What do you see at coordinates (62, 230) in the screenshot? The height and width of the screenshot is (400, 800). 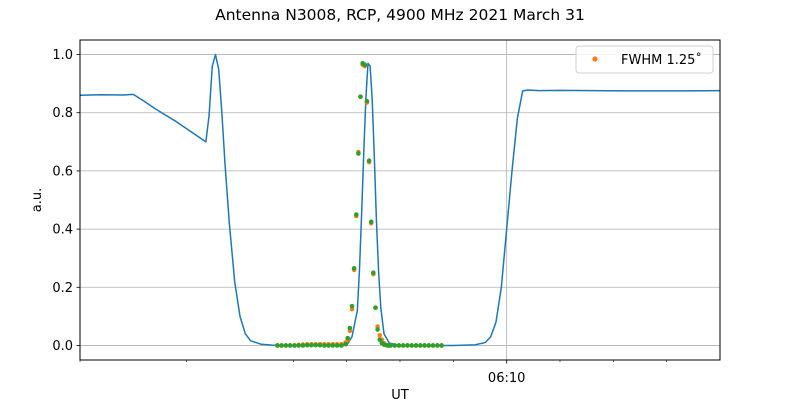 I see `y-tick-label: 0.4` at bounding box center [62, 230].